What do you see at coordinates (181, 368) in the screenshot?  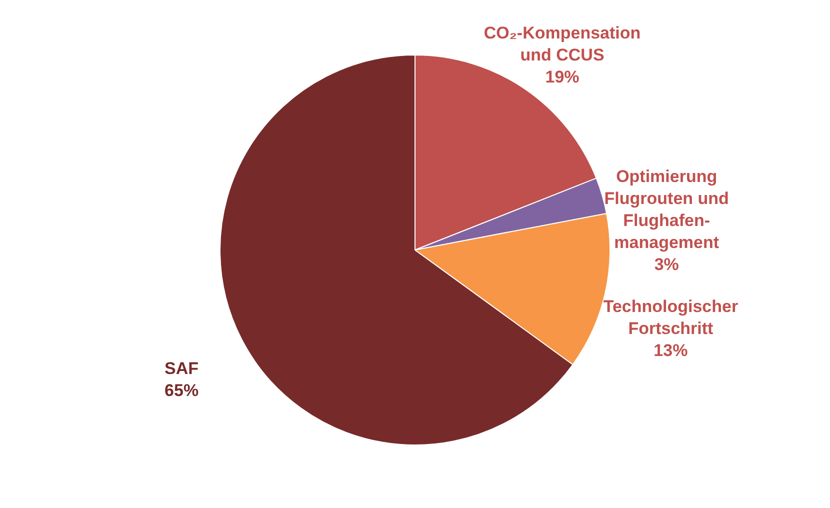 I see `slice-label: SAF` at bounding box center [181, 368].